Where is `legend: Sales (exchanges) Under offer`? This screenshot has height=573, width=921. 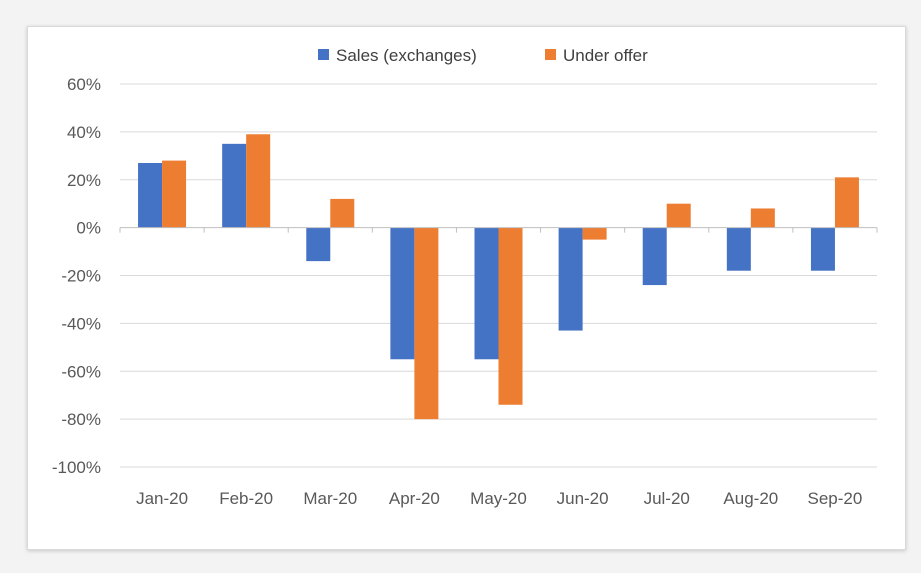 legend: Sales (exchanges) Under offer is located at coordinates (483, 55).